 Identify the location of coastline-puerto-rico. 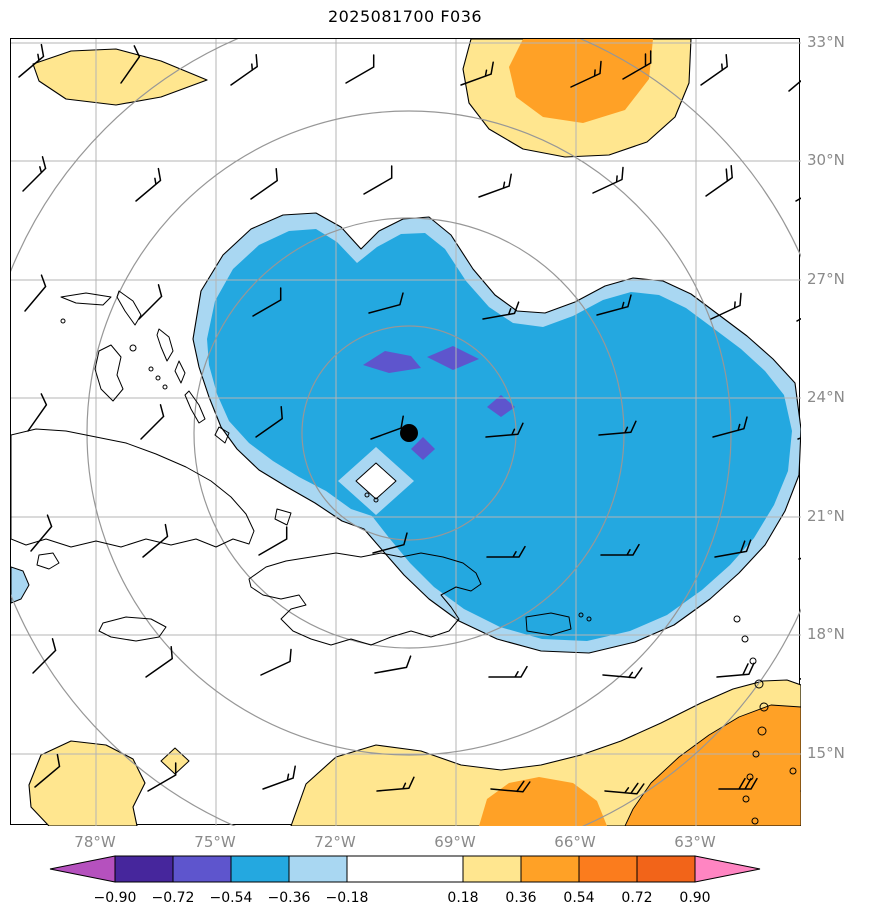
(548, 624).